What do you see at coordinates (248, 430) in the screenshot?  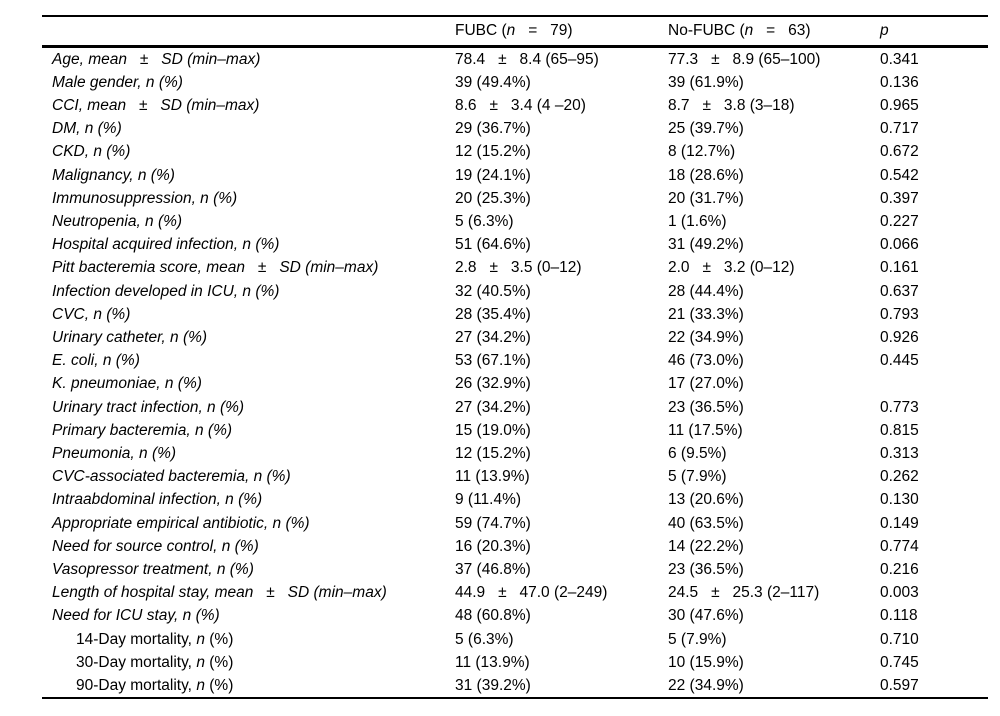 I see `row-label: Primary bacteremia, n (%)` at bounding box center [248, 430].